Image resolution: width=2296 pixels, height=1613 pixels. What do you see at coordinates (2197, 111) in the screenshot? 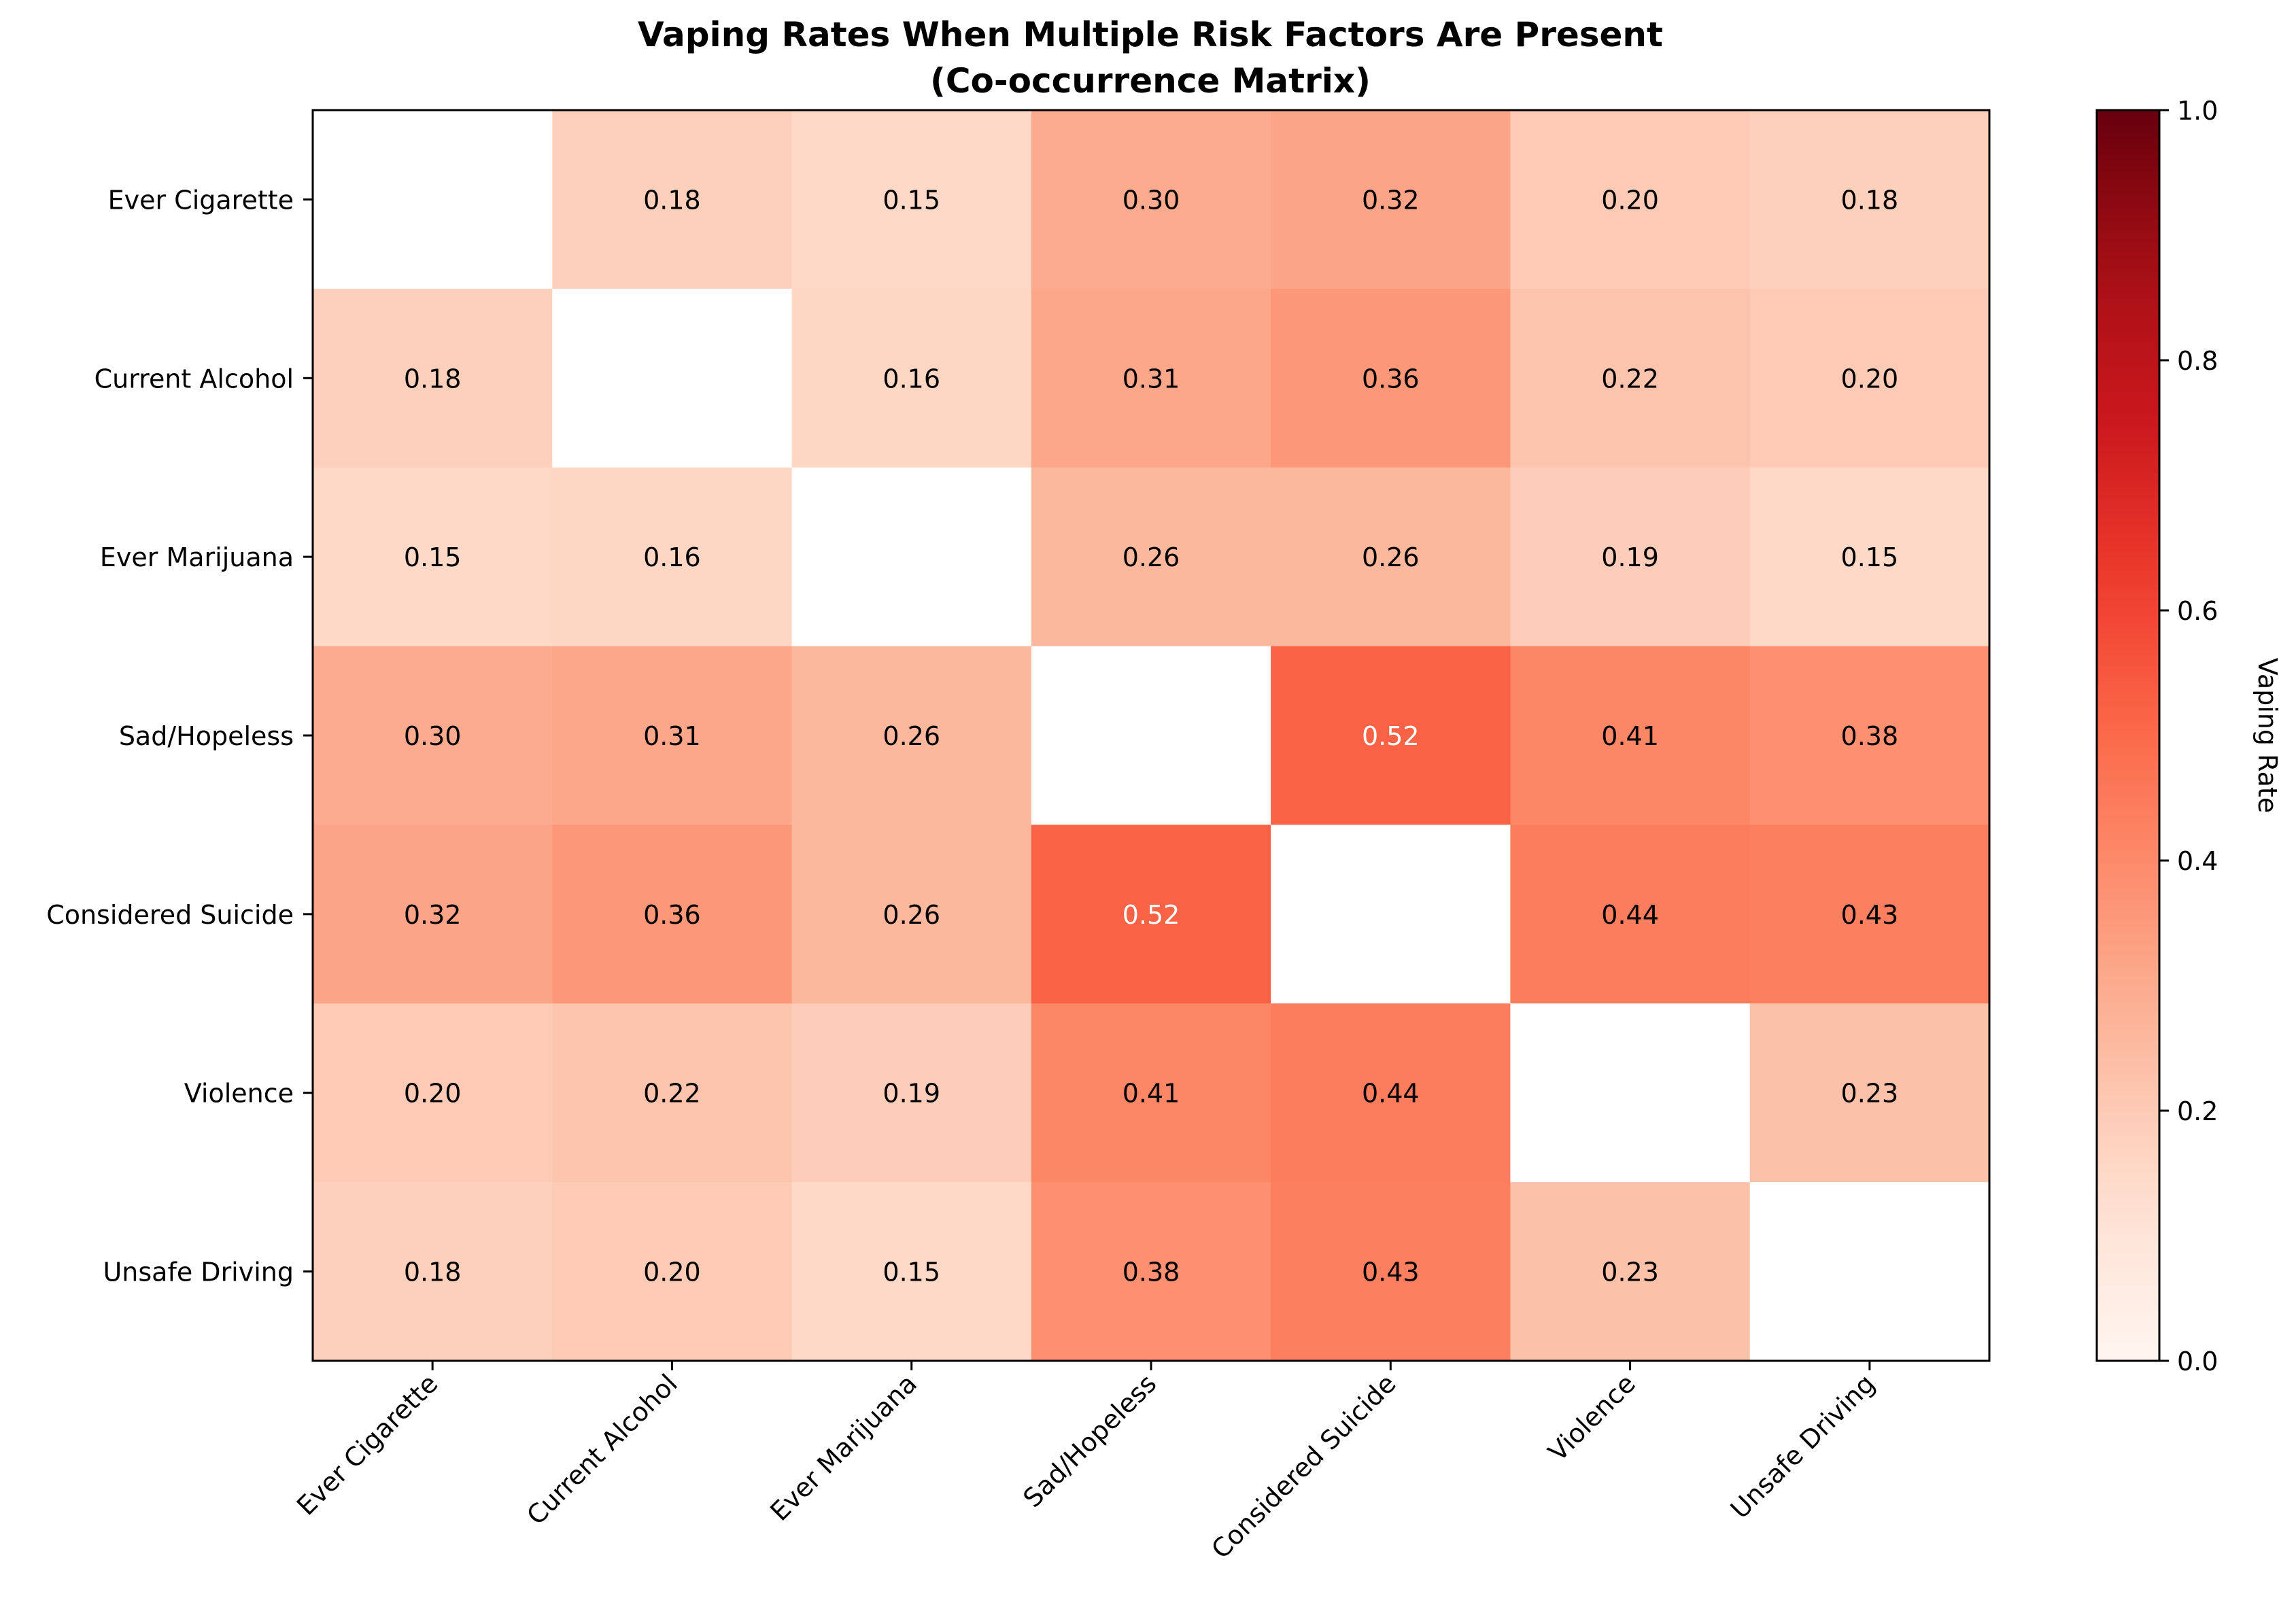
I see `colorbar-tick-label: 1.0` at bounding box center [2197, 111].